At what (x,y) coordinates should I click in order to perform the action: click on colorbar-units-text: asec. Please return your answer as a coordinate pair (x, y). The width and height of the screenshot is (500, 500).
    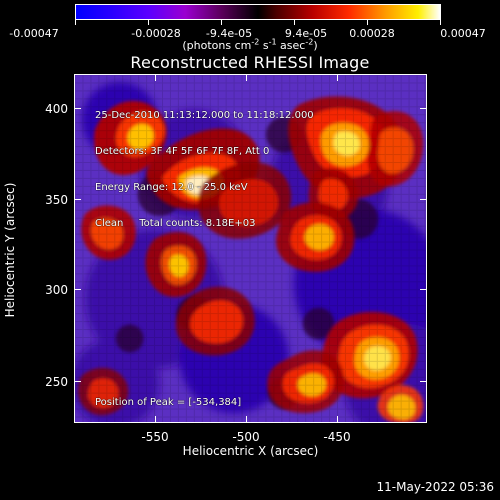
    Looking at the image, I should click on (291, 45).